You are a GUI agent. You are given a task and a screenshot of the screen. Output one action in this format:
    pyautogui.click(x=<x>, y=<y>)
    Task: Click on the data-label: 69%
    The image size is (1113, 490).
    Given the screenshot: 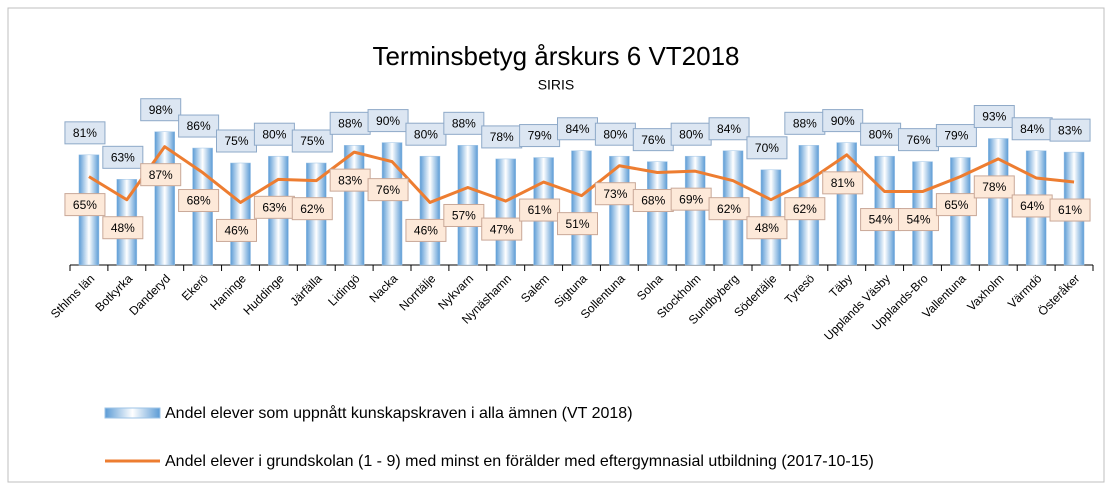 What is the action you would take?
    pyautogui.click(x=691, y=199)
    